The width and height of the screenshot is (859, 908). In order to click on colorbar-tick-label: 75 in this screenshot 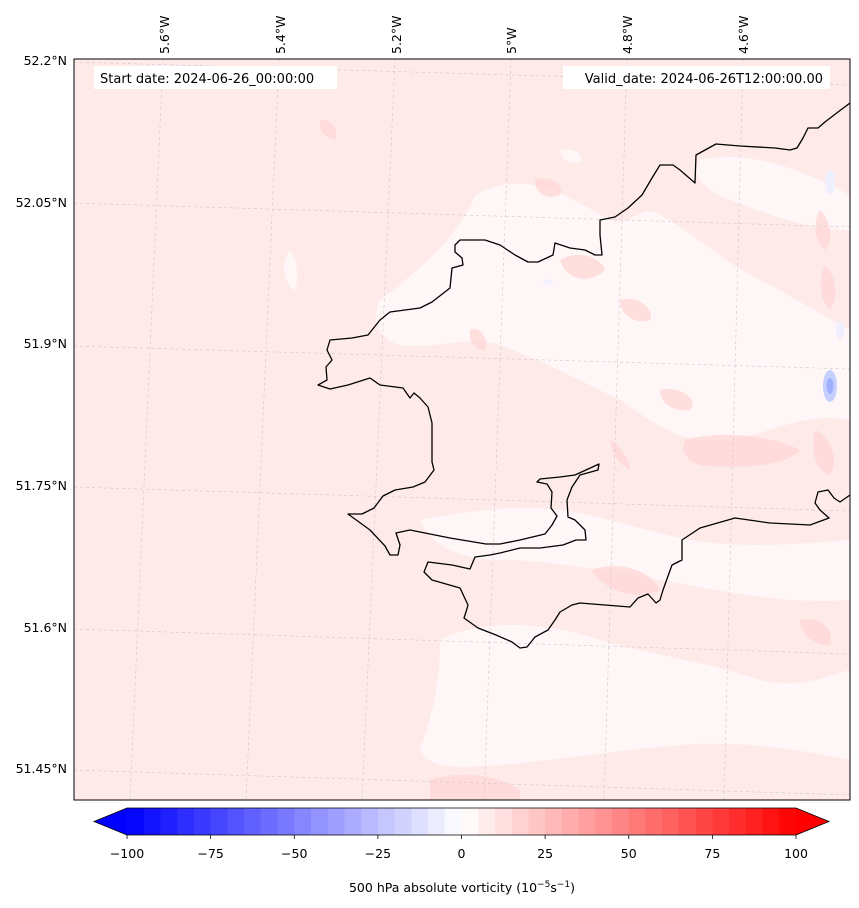, I will do `click(712, 853)`.